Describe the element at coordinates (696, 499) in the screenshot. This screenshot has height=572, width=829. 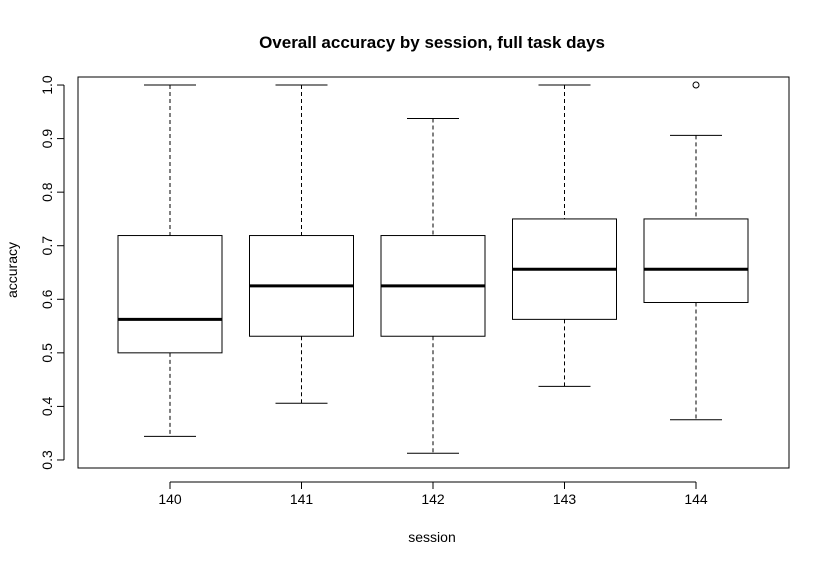
I see `x-tick-label: 144` at that location.